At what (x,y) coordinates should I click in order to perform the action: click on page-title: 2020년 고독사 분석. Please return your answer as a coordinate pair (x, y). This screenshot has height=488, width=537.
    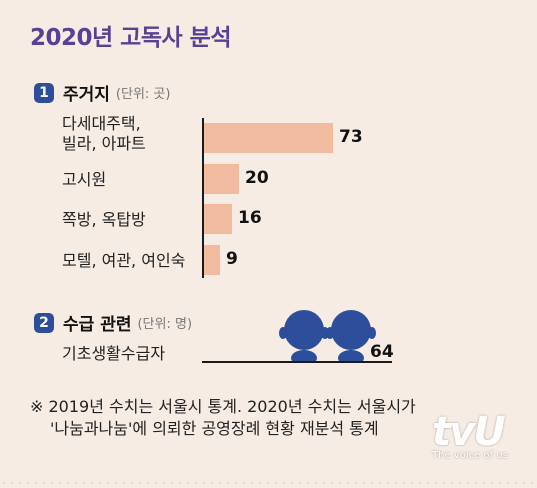
    Looking at the image, I should click on (131, 38).